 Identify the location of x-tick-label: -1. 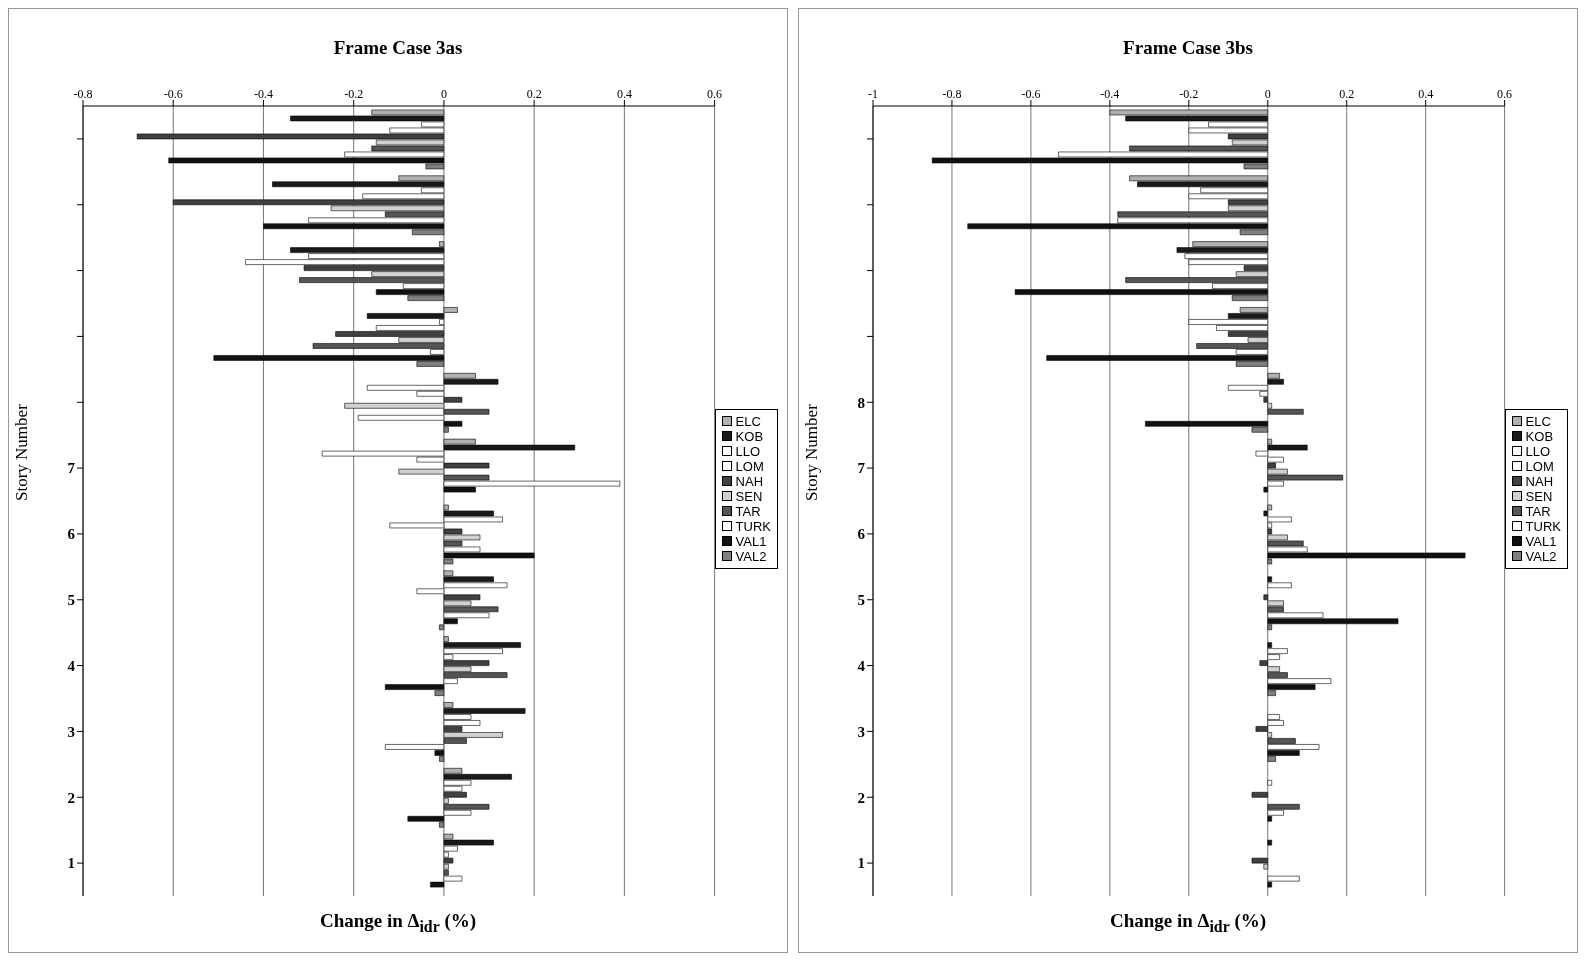
(873, 94).